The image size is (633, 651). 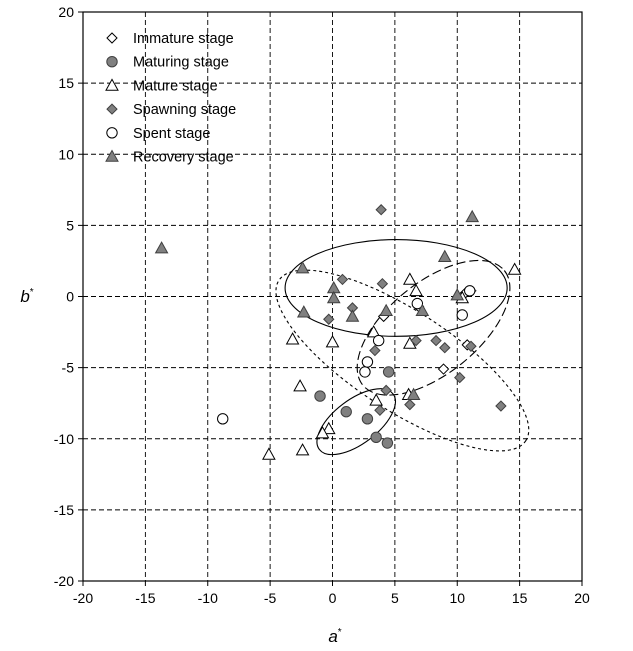 What do you see at coordinates (395, 598) in the screenshot?
I see `x-tick-label: 5` at bounding box center [395, 598].